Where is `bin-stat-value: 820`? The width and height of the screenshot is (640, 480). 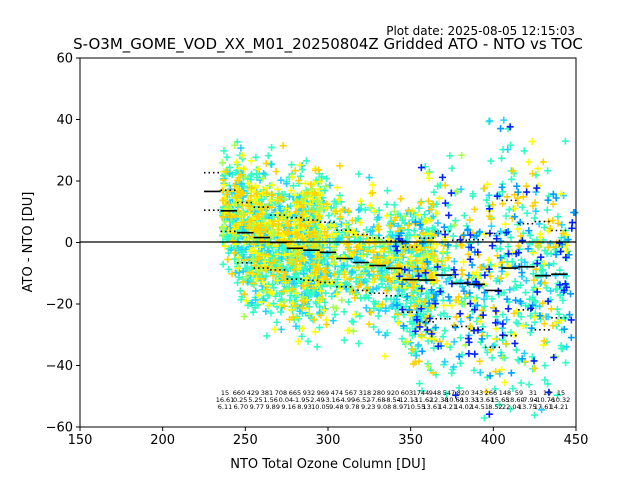 bin-stat-value: 820 is located at coordinates (463, 393).